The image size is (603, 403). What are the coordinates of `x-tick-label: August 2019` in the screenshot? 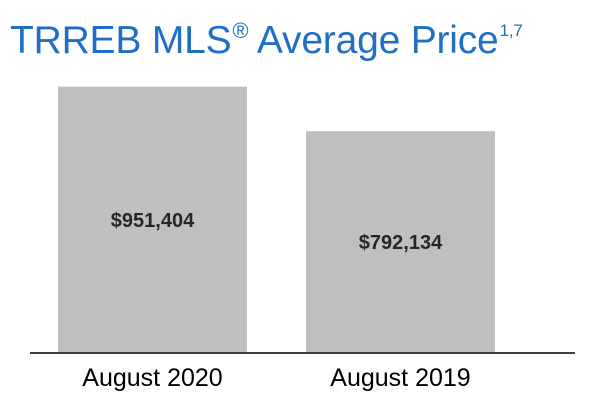 It's located at (400, 378).